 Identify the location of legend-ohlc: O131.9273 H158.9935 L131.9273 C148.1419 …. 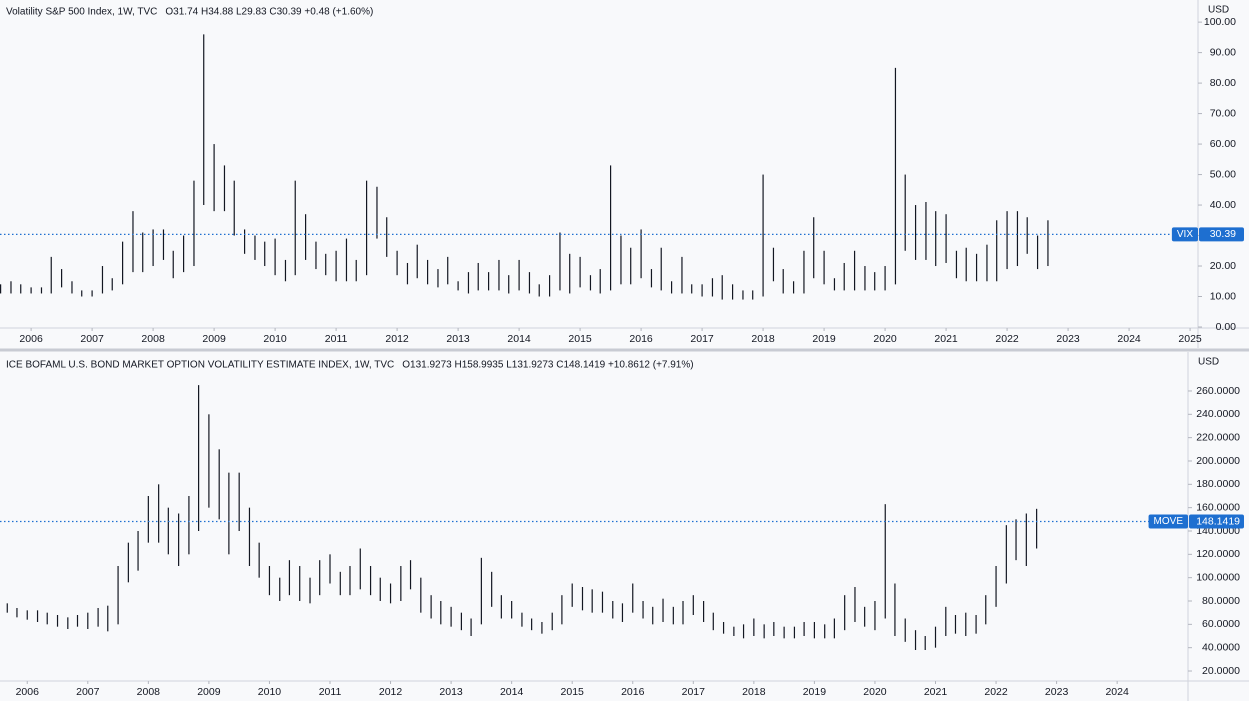
(547, 365).